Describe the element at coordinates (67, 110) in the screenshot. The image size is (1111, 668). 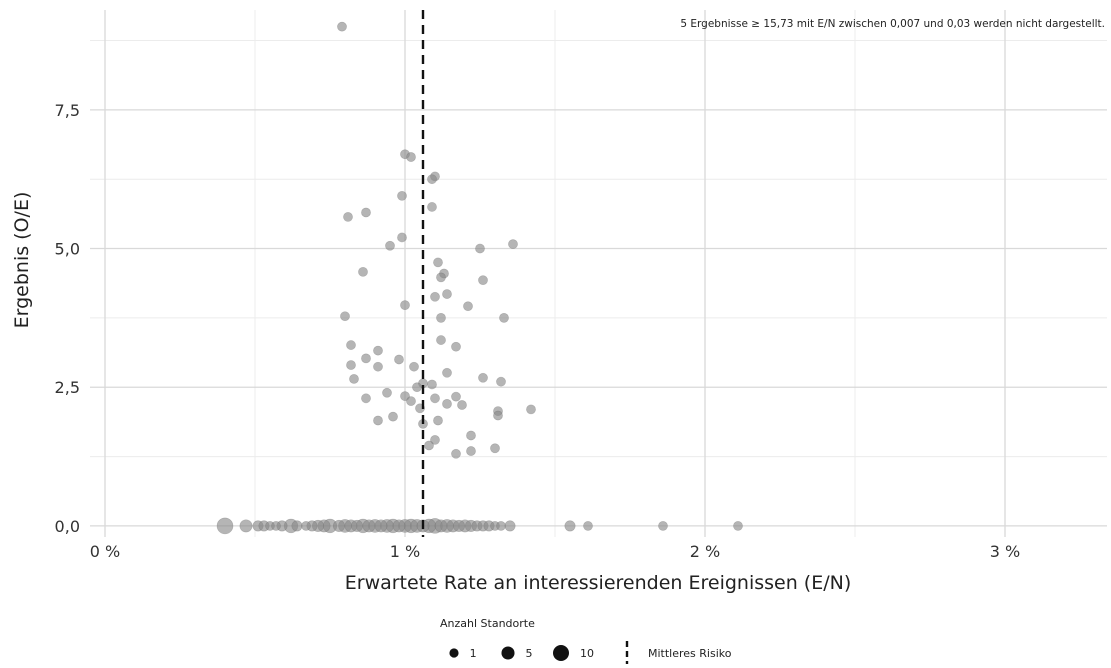
I see `y-tick-label: 7,5` at that location.